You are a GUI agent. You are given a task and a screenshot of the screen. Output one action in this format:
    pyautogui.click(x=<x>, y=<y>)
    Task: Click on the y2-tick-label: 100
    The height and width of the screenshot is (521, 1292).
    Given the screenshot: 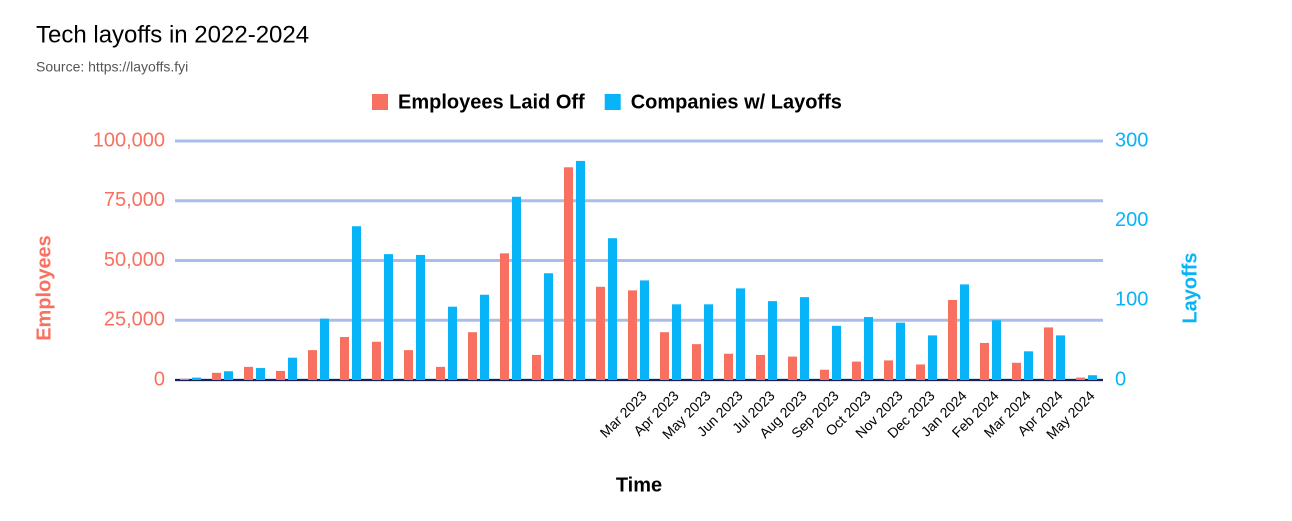 What is the action you would take?
    pyautogui.click(x=1131, y=300)
    